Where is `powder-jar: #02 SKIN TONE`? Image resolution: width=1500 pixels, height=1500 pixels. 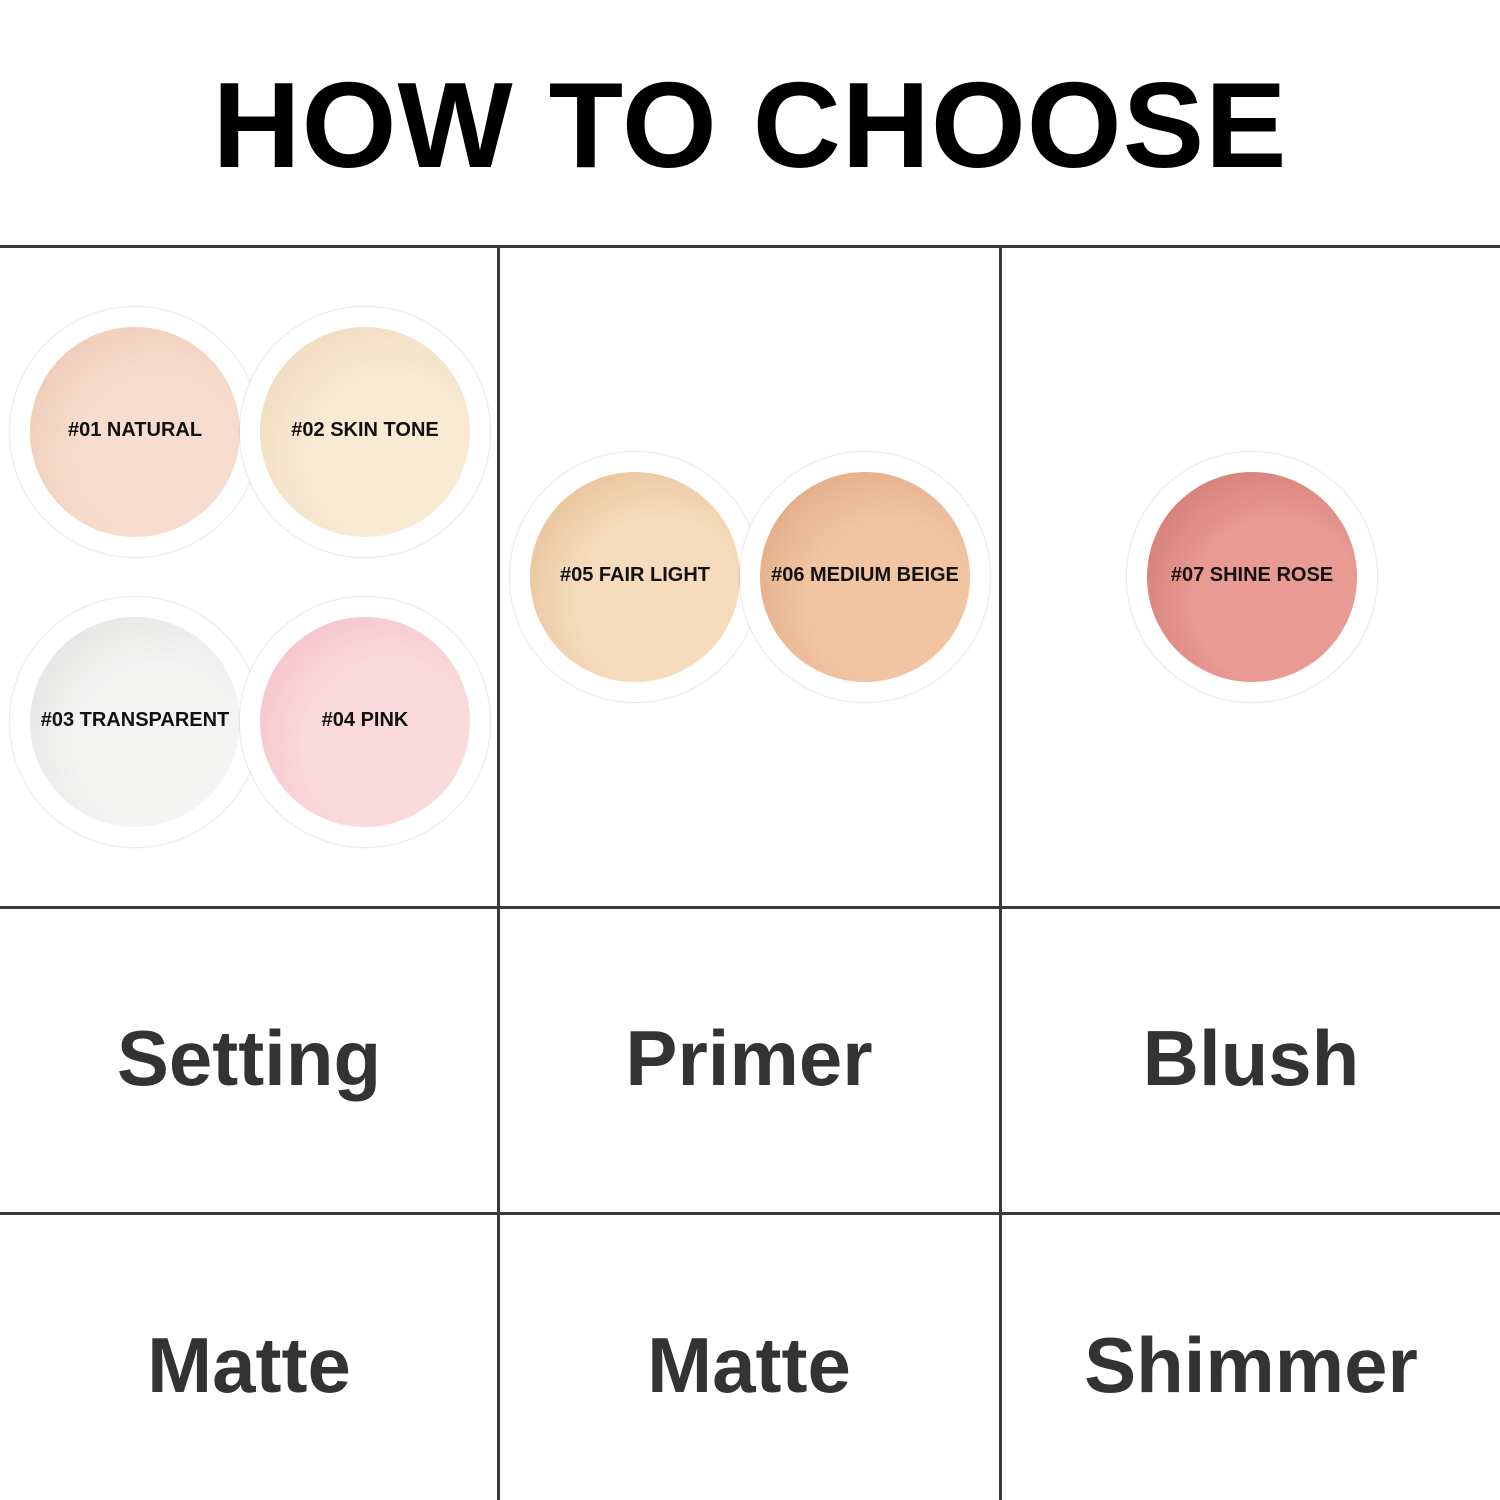 powder-jar: #02 SKIN TONE is located at coordinates (365, 432).